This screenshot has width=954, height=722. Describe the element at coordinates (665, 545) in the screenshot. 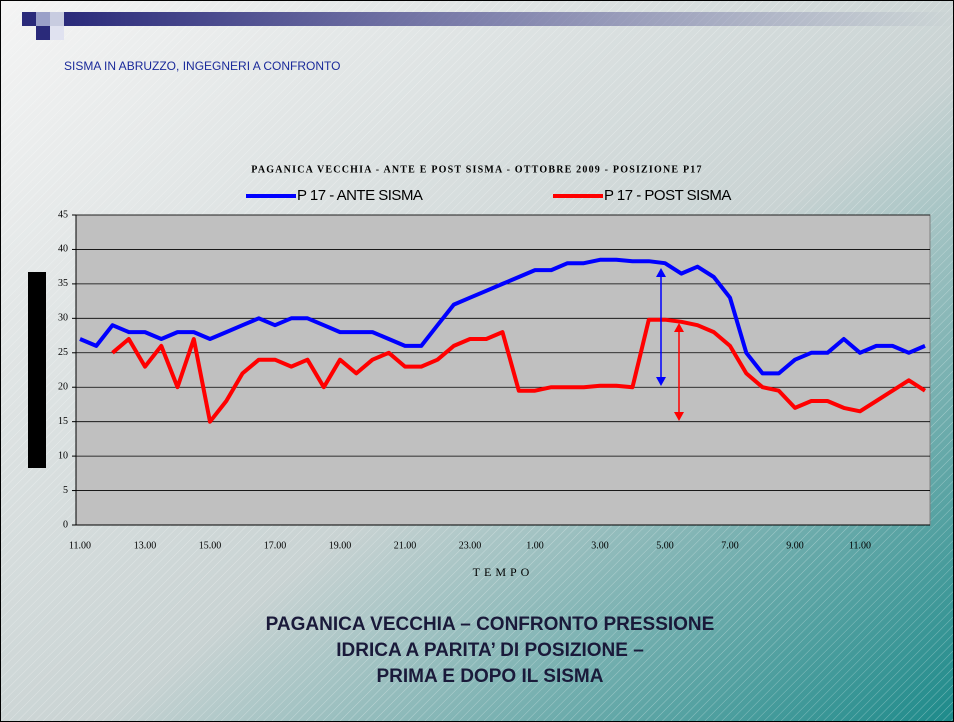

I see `x-tick-label: 5.00` at that location.